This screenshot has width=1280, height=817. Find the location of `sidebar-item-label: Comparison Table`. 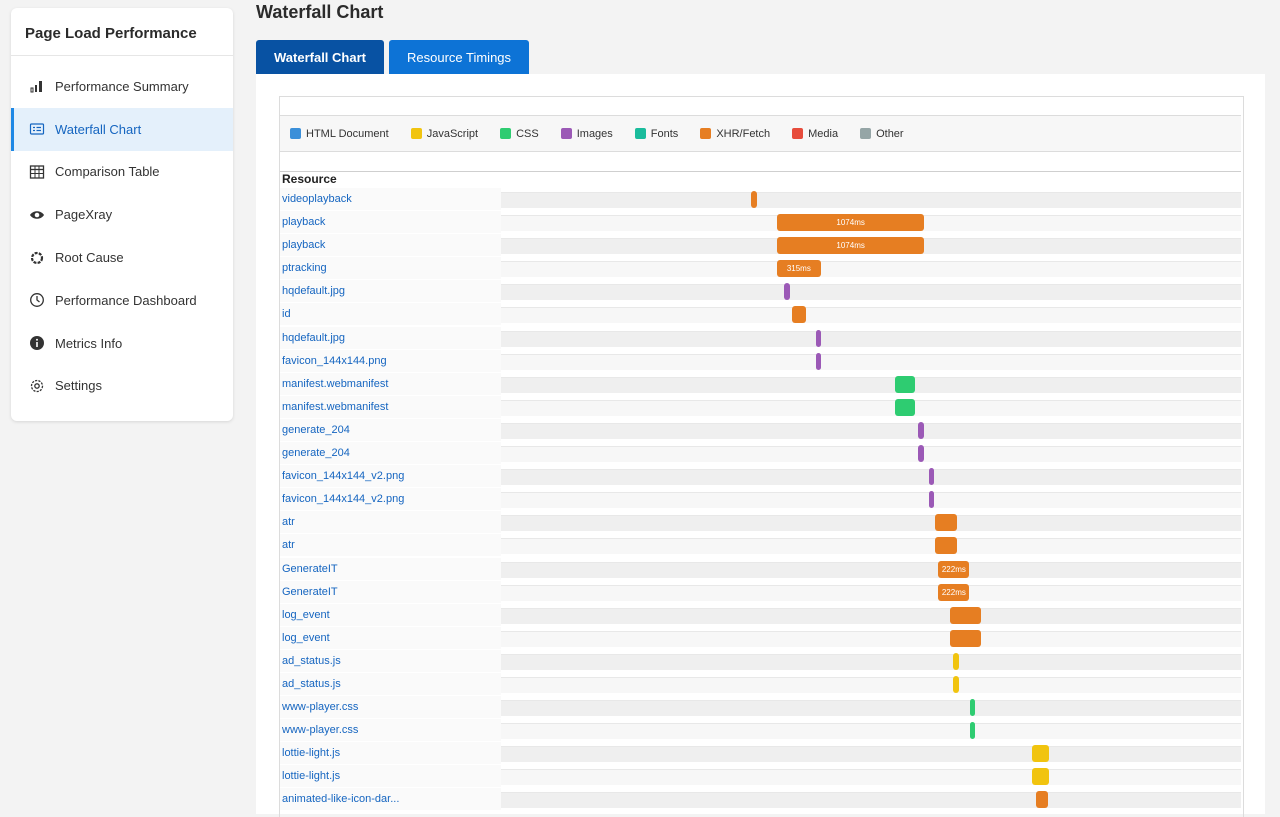

sidebar-item-label: Comparison Table is located at coordinates (107, 172).